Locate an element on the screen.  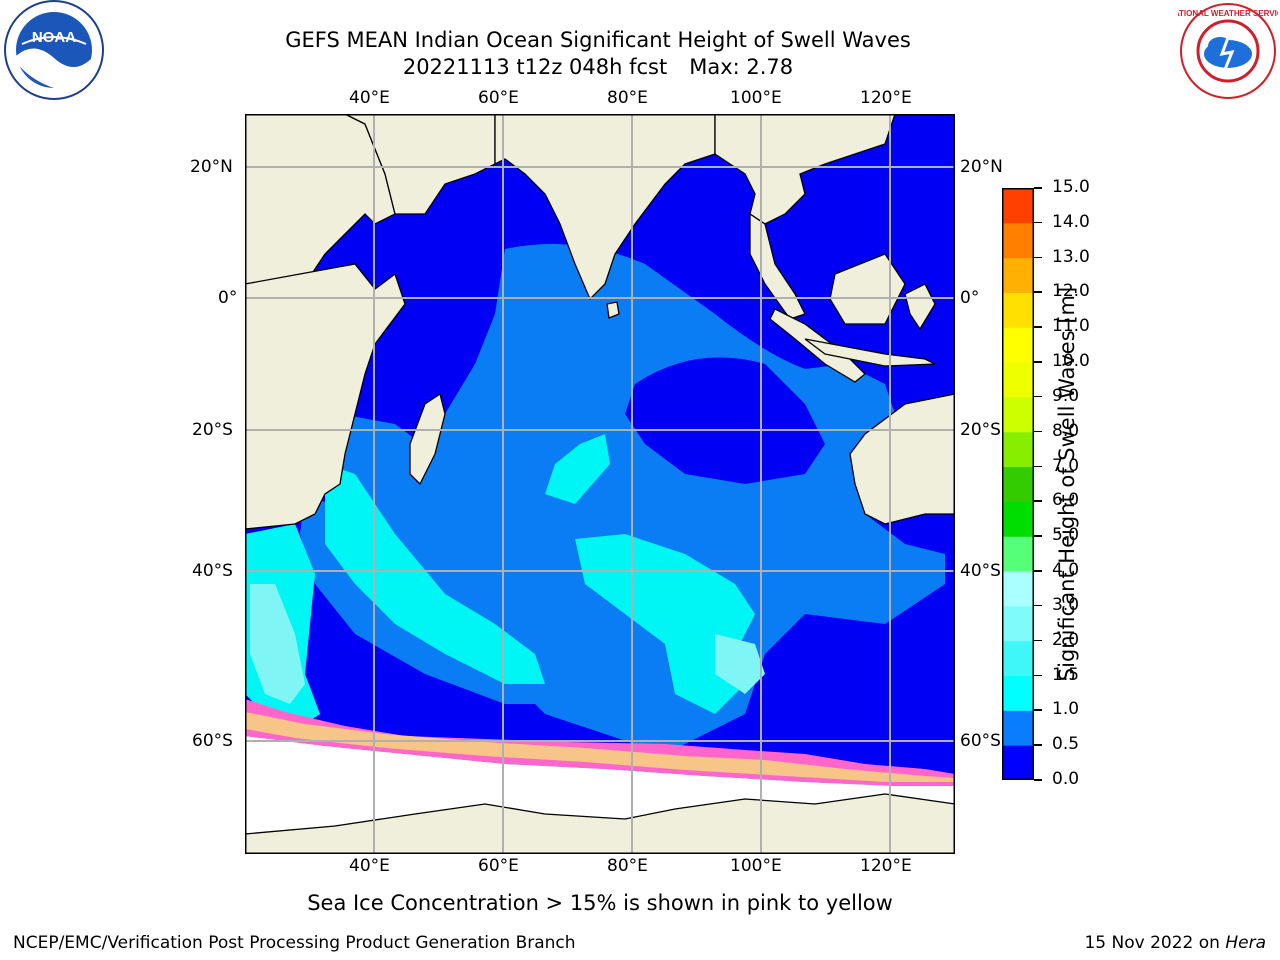
lon-tick-top-60e: 60°E is located at coordinates (498, 98).